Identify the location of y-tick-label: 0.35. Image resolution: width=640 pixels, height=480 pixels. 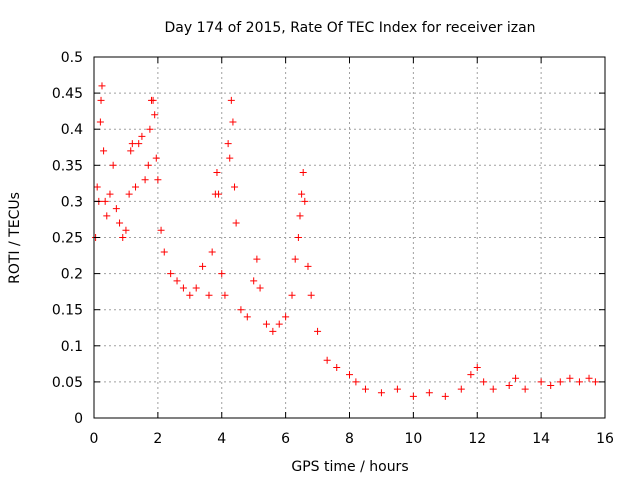
(67, 166).